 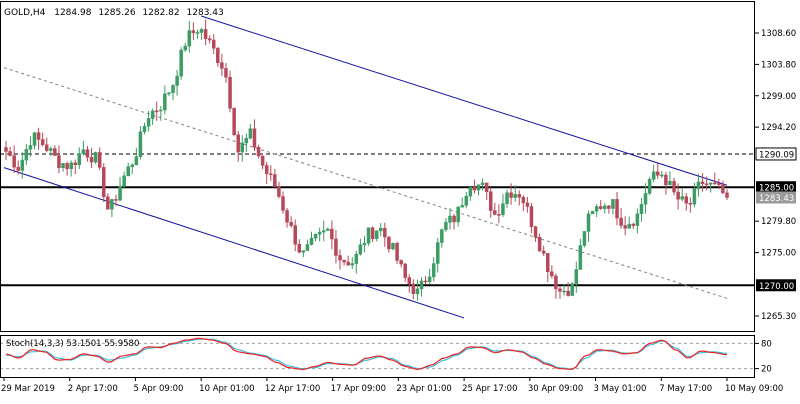 What do you see at coordinates (160, 13) in the screenshot?
I see `ohlc-low: 1282.82` at bounding box center [160, 13].